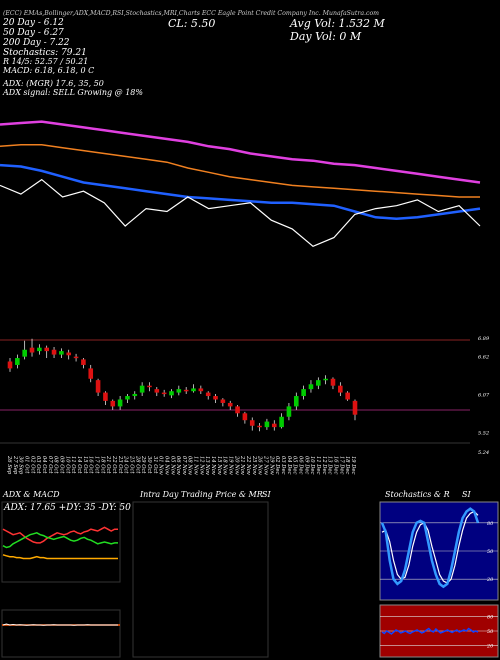  Describe the element at coordinates (337, 23) in the screenshot. I see `avg-volume: Avg Vol: 1.532 M` at that location.